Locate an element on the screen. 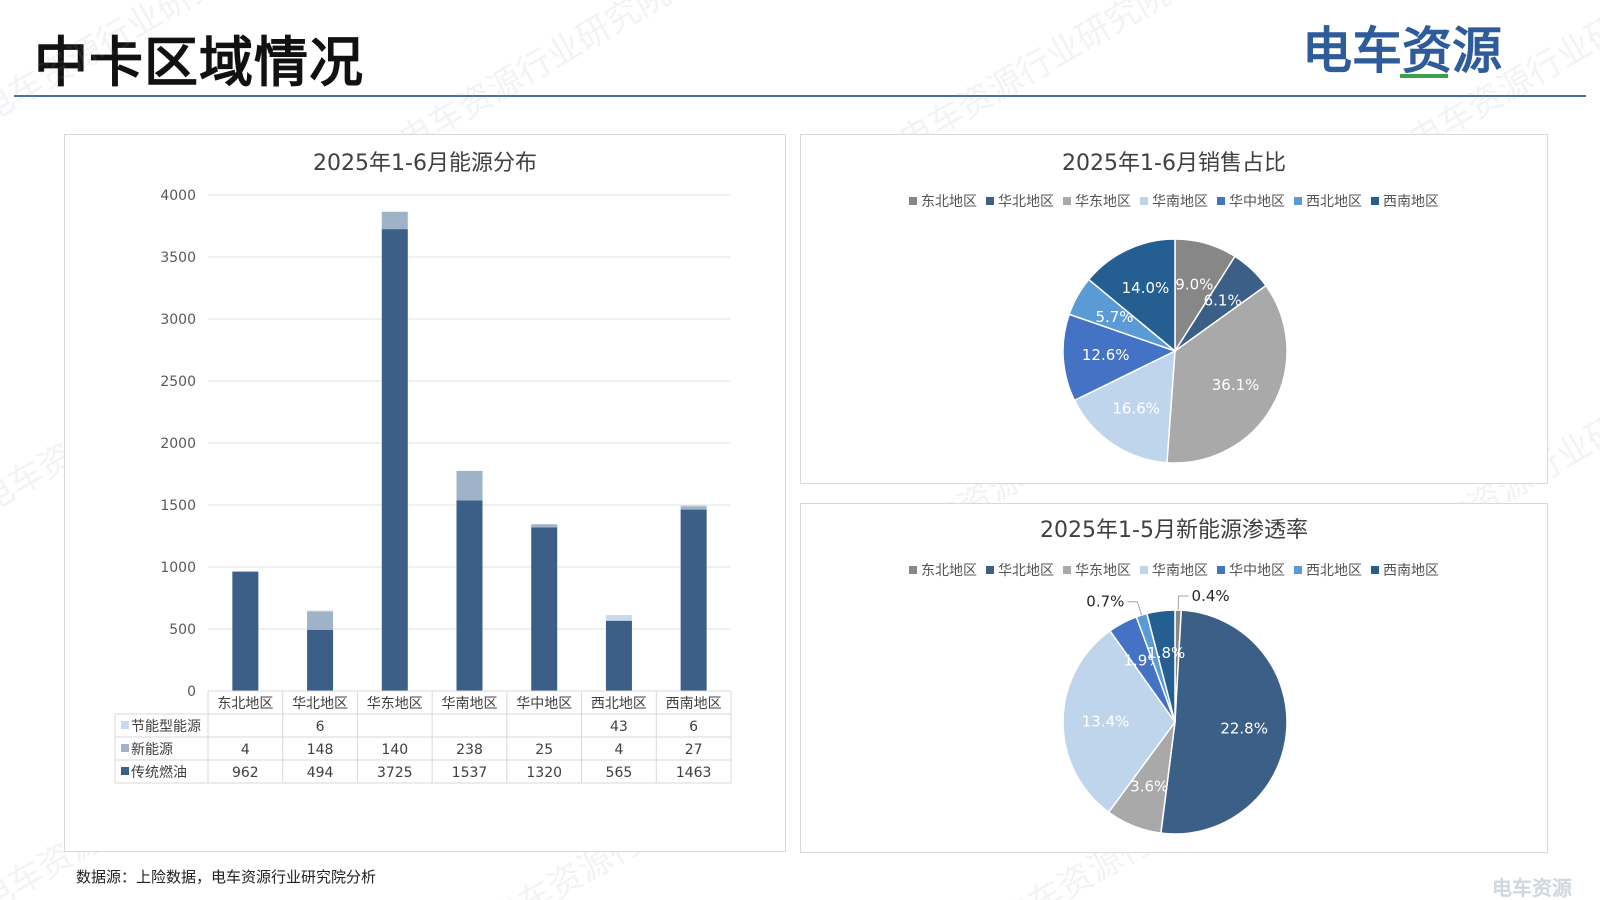 The width and height of the screenshot is (1600, 900). pie-data-label: 5.7% is located at coordinates (1114, 317).